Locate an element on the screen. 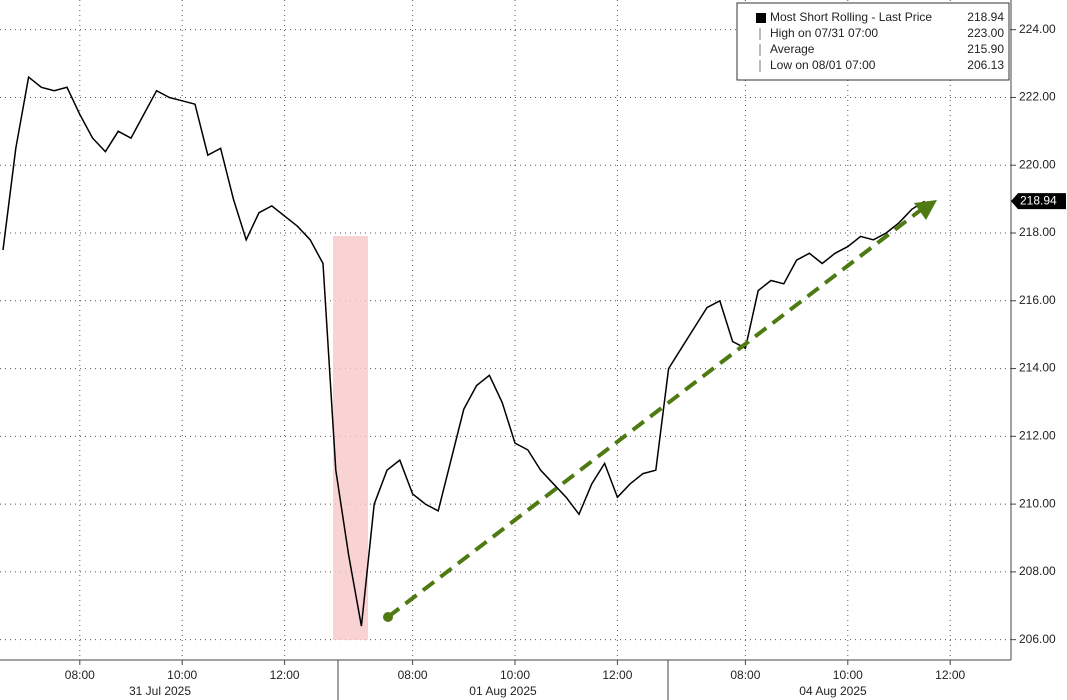 The image size is (1067, 700). y-tick-label: 222.00 is located at coordinates (1037, 97).